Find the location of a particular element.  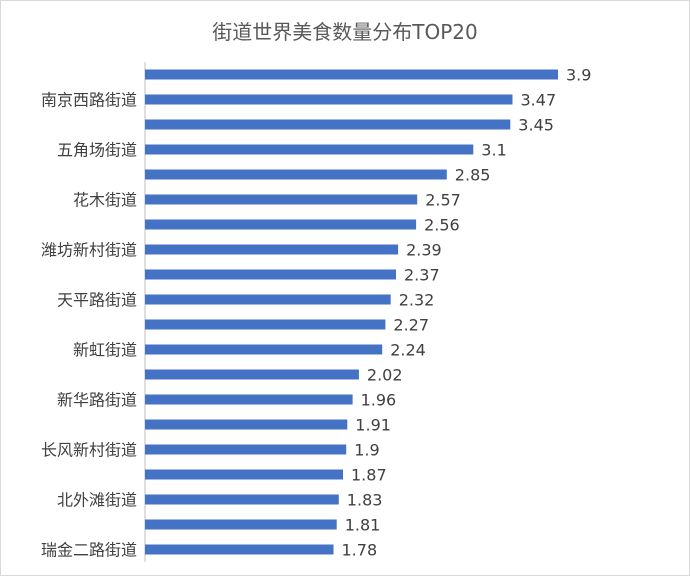

data-label: 3.9 is located at coordinates (578, 75).